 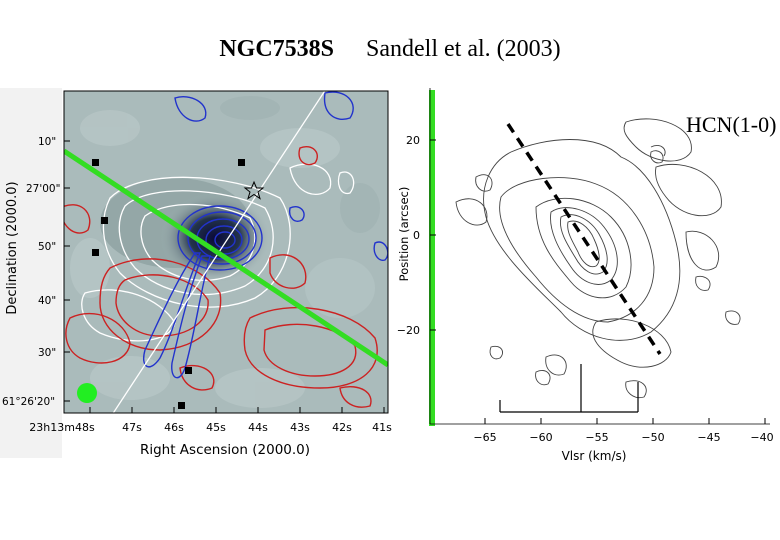 What do you see at coordinates (761, 437) in the screenshot?
I see `pv-x-tick: −40` at bounding box center [761, 437].